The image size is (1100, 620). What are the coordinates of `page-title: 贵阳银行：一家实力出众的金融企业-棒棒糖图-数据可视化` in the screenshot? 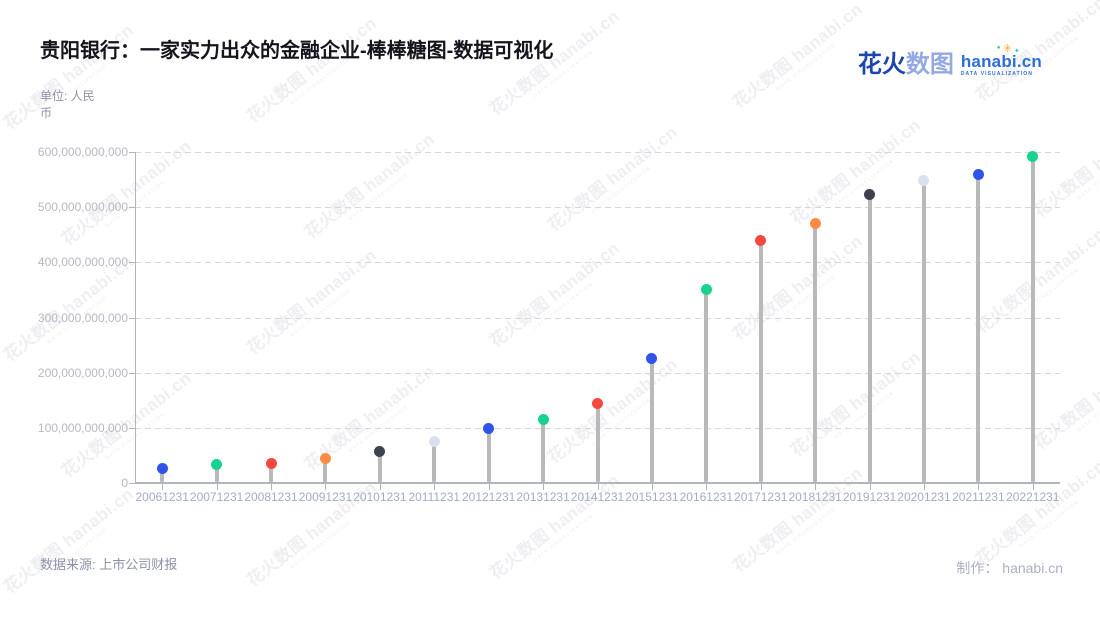 It's located at (297, 51).